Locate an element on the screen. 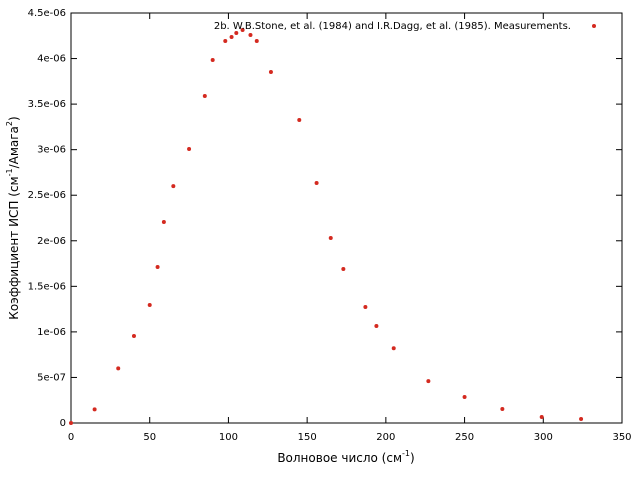 The image size is (640, 480). legend-marker is located at coordinates (594, 26).